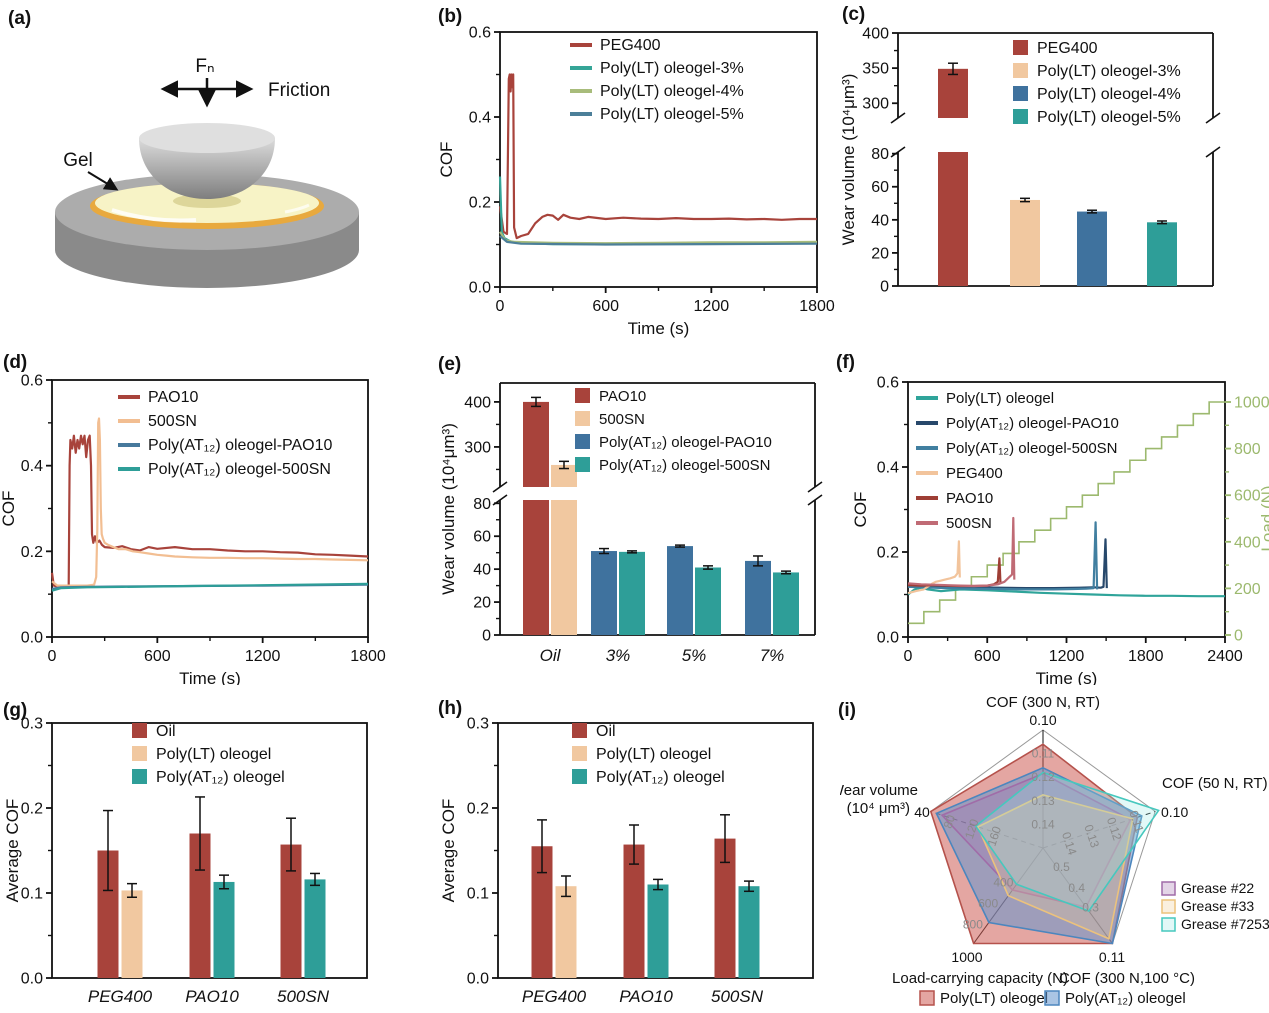 The height and width of the screenshot is (1013, 1269). What do you see at coordinates (1042, 720) in the screenshot?
I see `radar-vertex-value: 0.10` at bounding box center [1042, 720].